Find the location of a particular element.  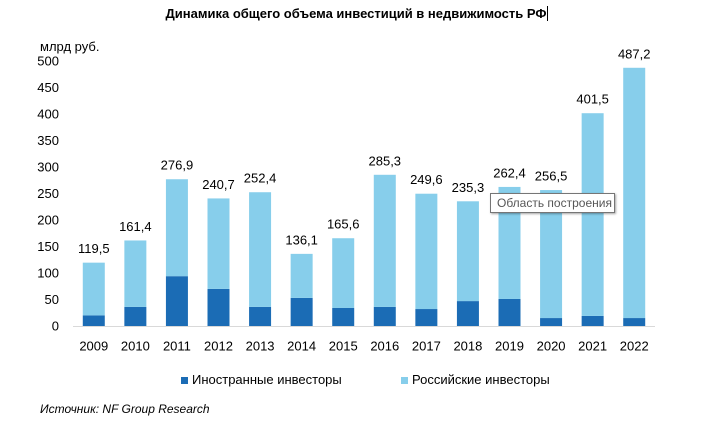

legend-swatch-foreign is located at coordinates (184, 380).